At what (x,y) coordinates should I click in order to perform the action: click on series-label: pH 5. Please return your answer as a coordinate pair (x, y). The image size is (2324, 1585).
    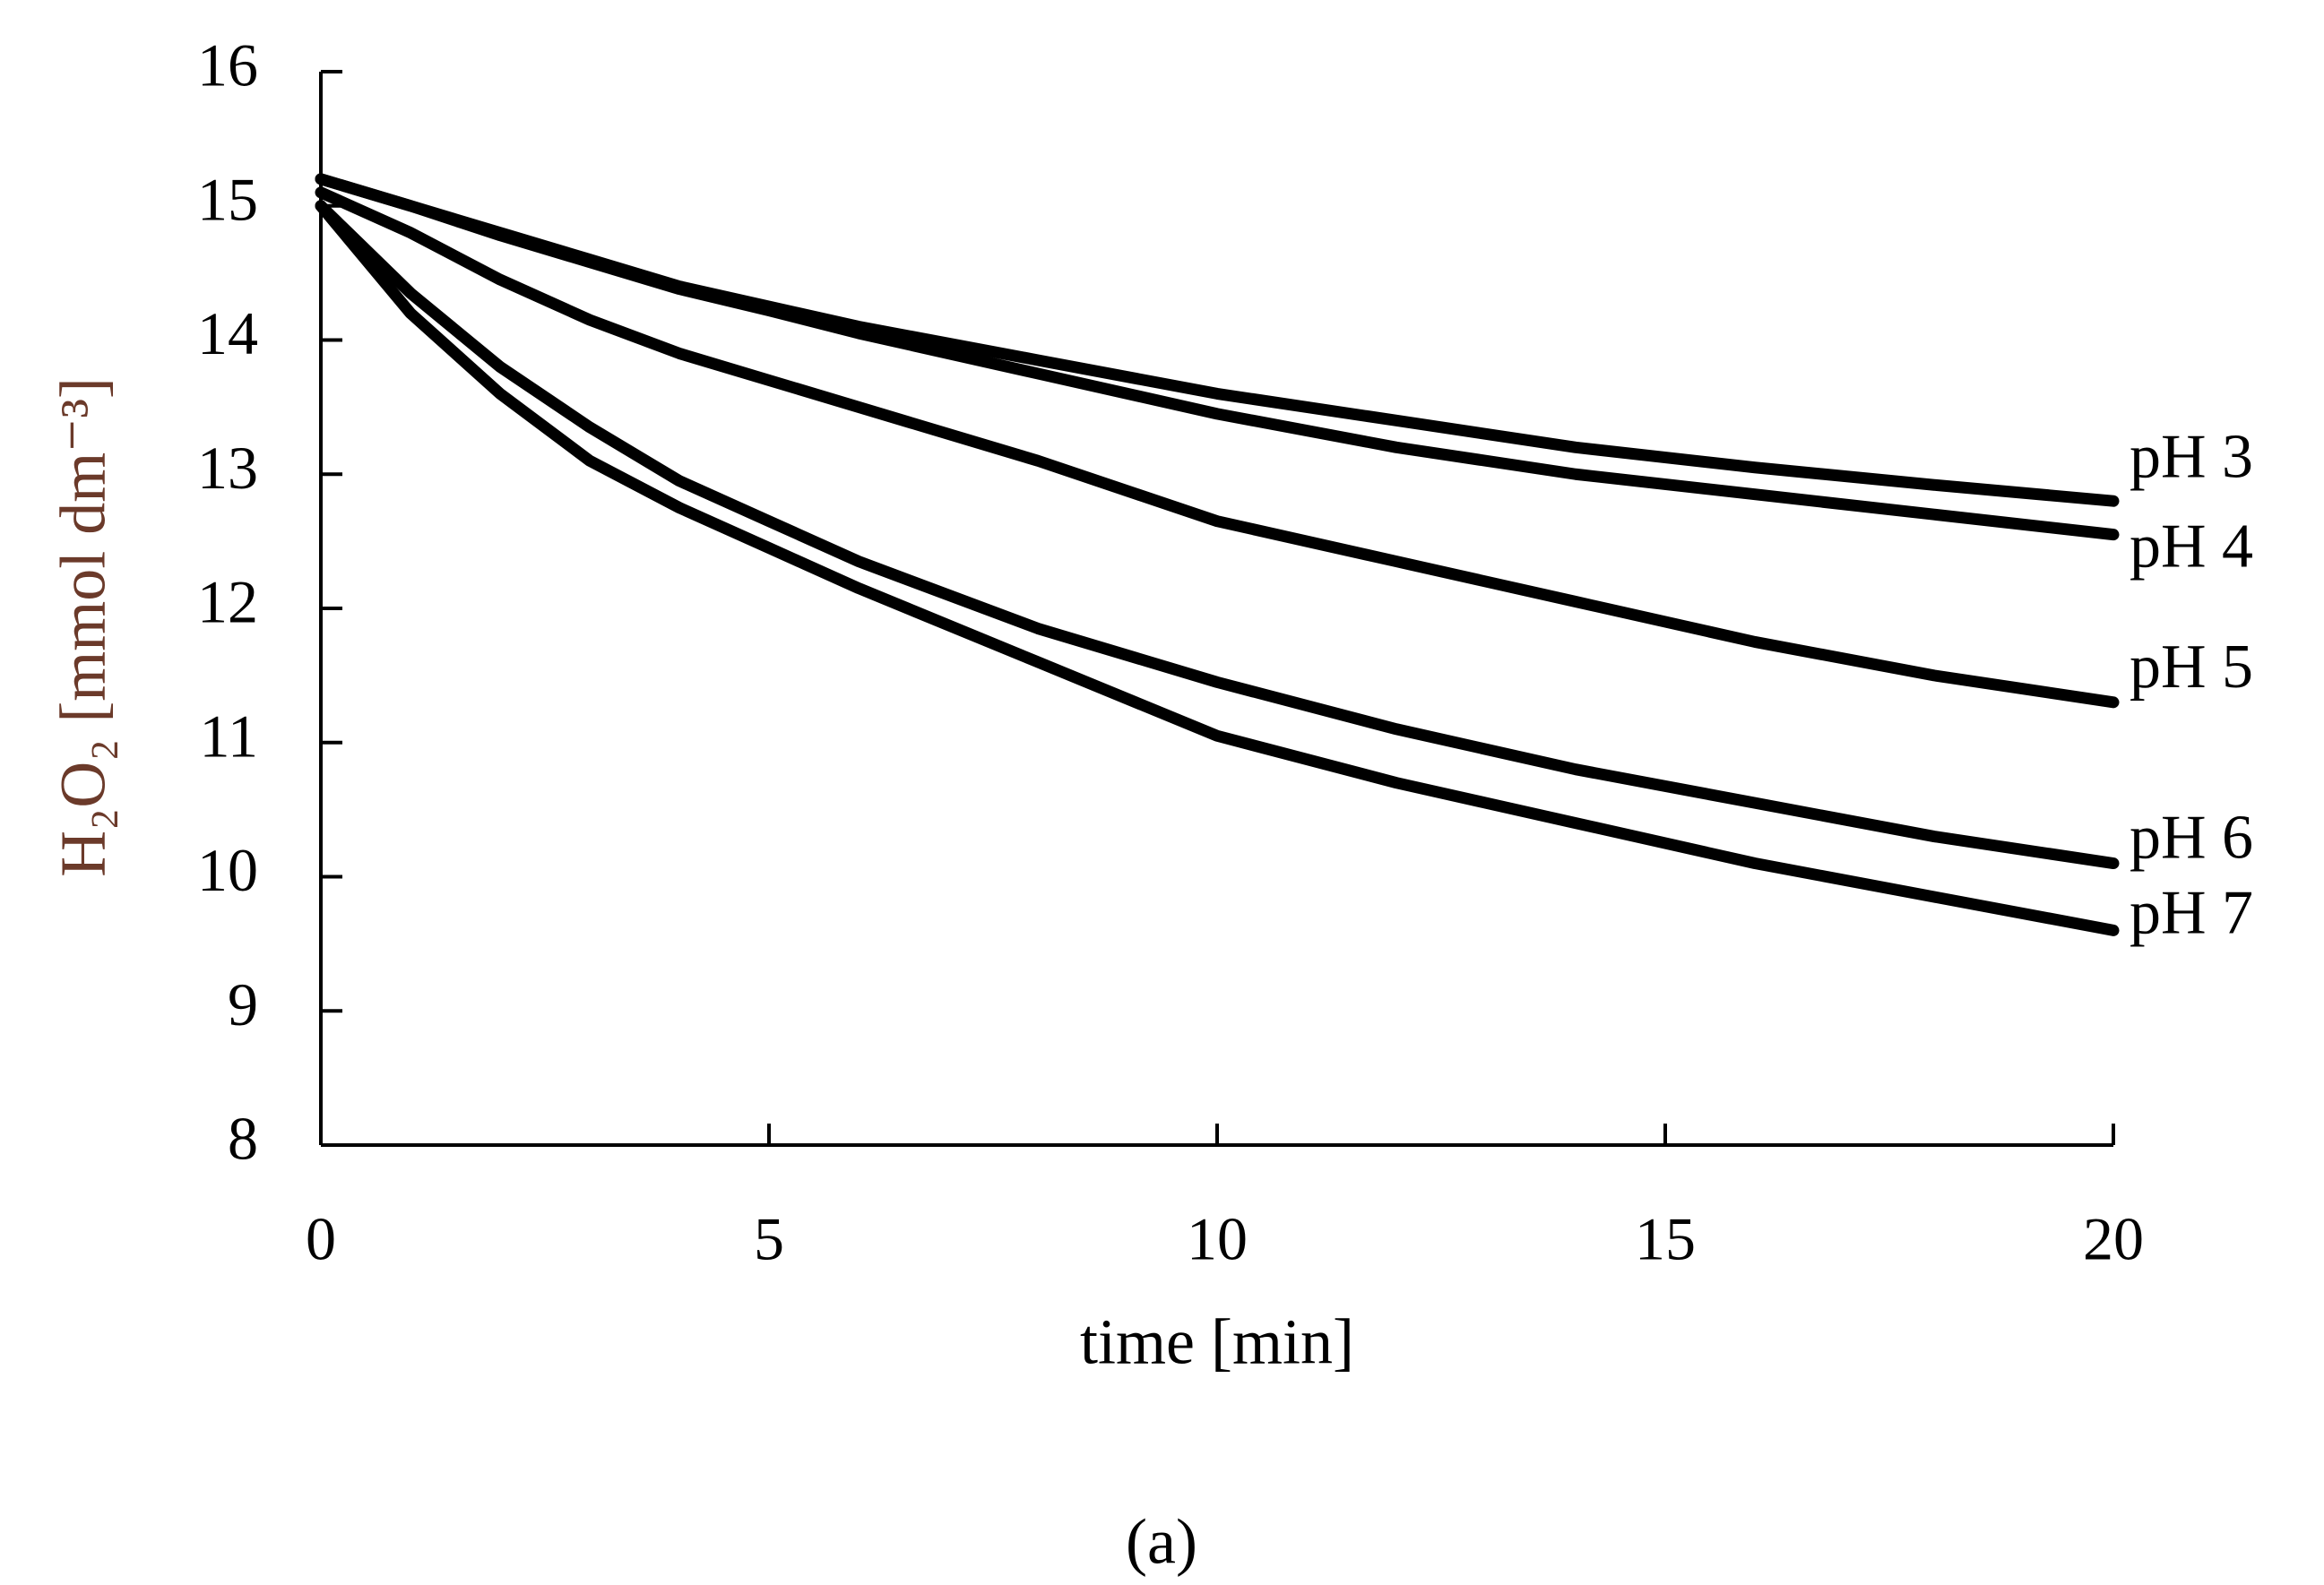
    Looking at the image, I should click on (2191, 667).